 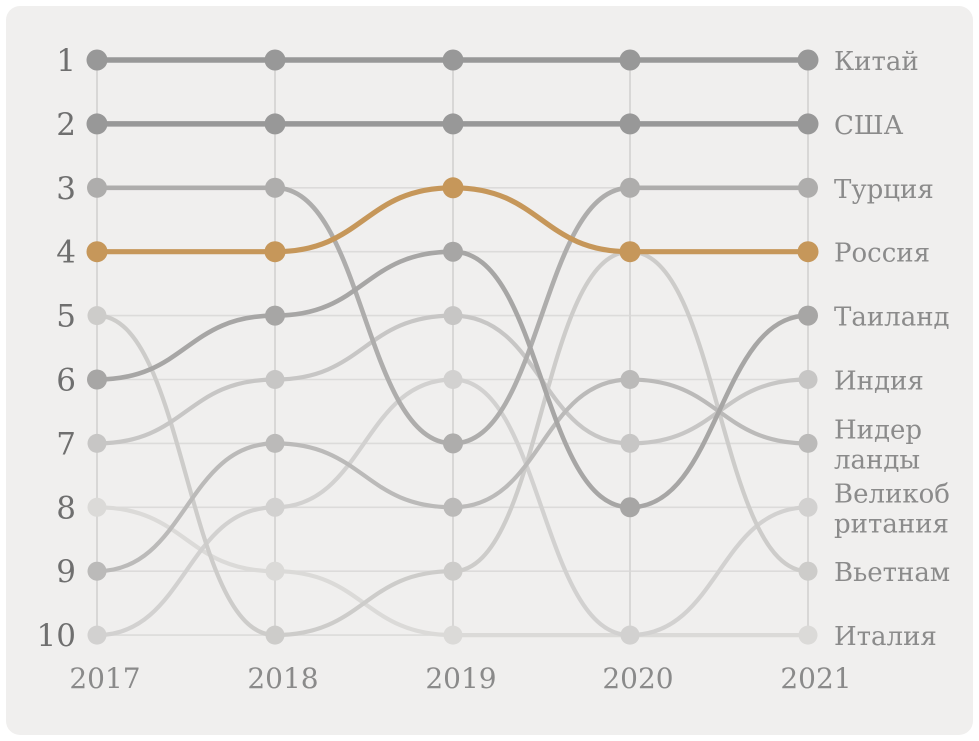 What do you see at coordinates (275, 443) in the screenshot?
I see `data-point-netherlands-2018` at bounding box center [275, 443].